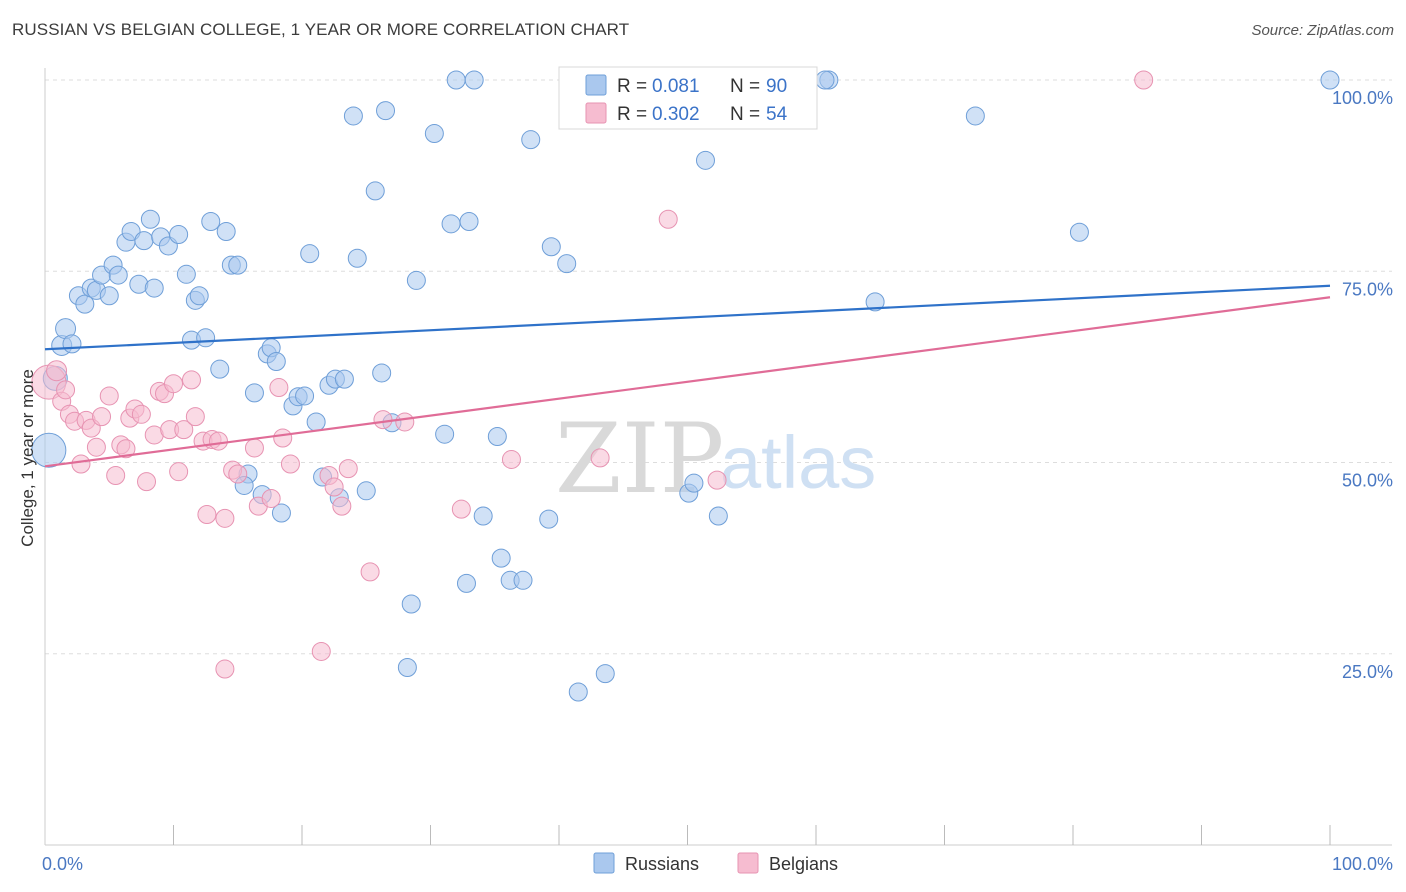 This screenshot has width=1406, height=892. Describe the element at coordinates (745, 114) in the screenshot. I see `belgians-n-label: N =` at that location.